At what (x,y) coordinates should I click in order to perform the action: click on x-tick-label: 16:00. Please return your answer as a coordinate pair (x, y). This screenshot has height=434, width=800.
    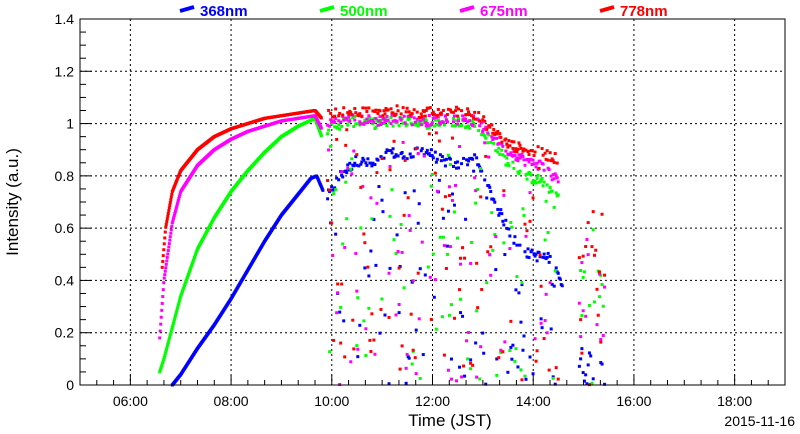
    Looking at the image, I should click on (633, 401).